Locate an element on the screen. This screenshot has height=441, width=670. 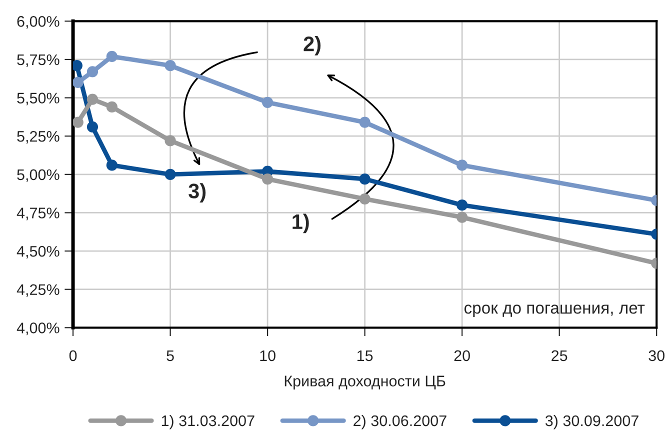
y-tick-label: 4,00% is located at coordinates (38, 329).